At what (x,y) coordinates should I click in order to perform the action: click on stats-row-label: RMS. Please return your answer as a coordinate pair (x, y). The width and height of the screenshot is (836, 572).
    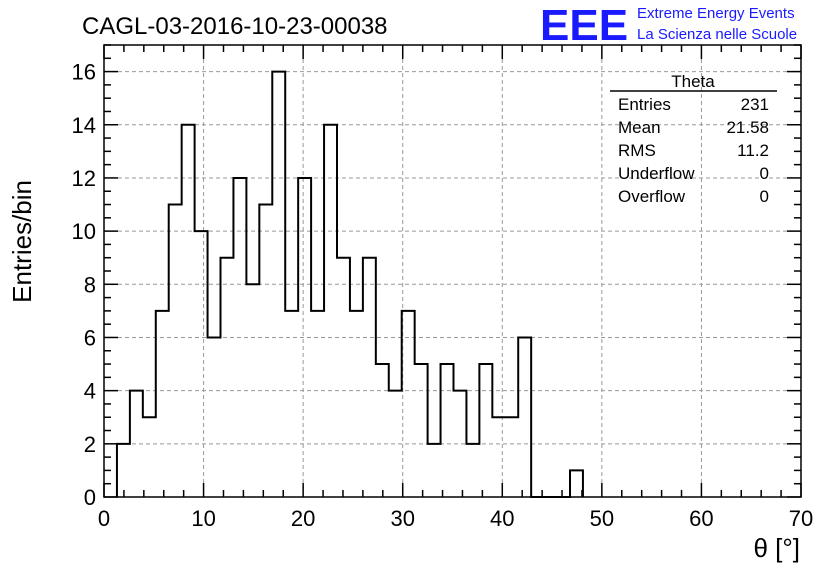
    Looking at the image, I should click on (637, 150).